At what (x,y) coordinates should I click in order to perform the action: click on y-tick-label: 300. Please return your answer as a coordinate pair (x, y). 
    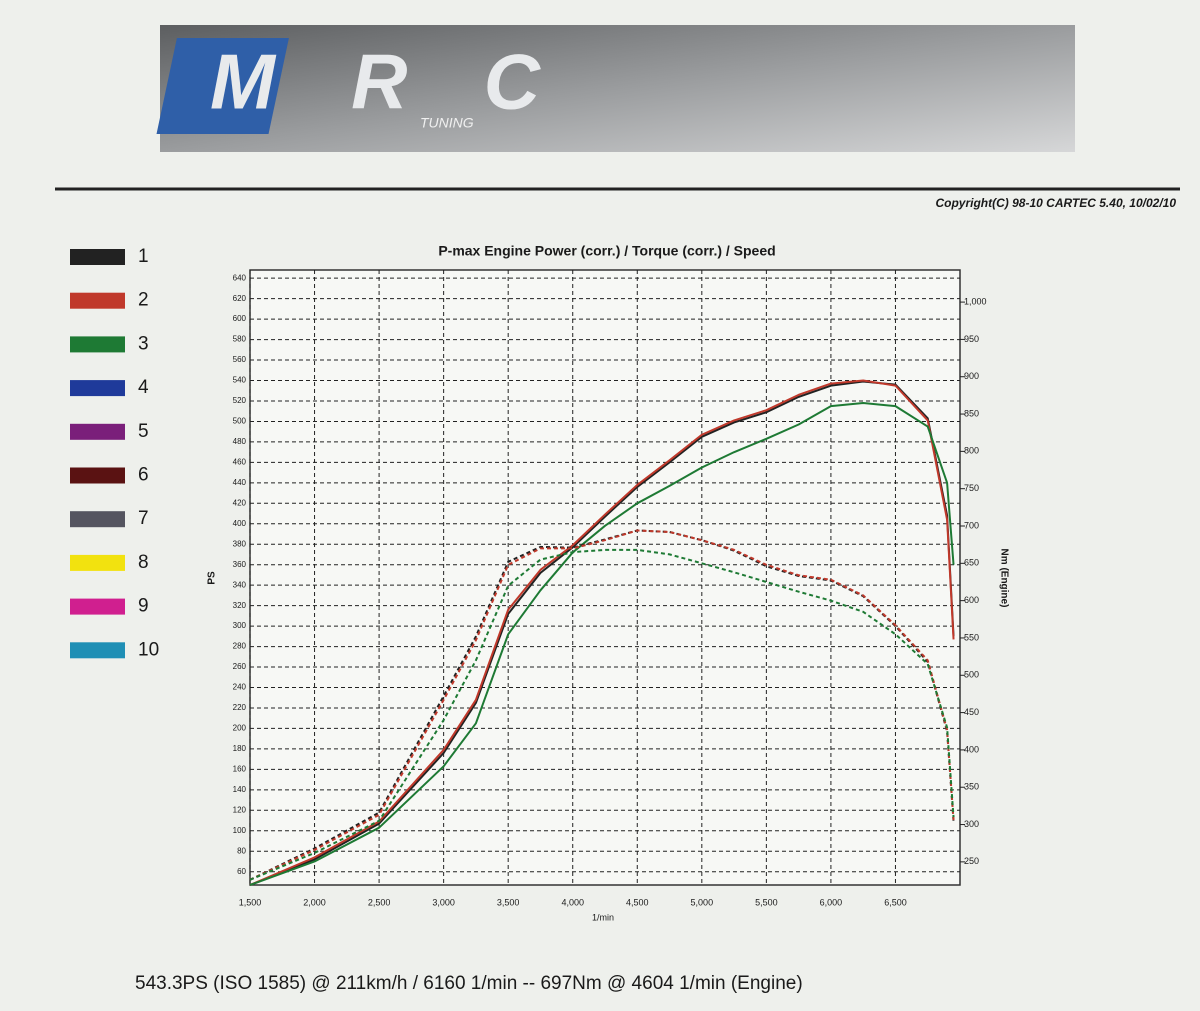
    Looking at the image, I should click on (240, 625).